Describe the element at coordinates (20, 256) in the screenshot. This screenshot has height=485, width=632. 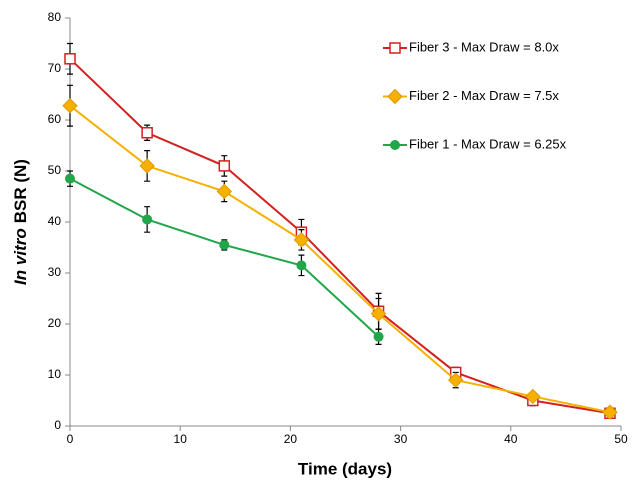
I see `y-axis-label-italic: In vitro` at that location.